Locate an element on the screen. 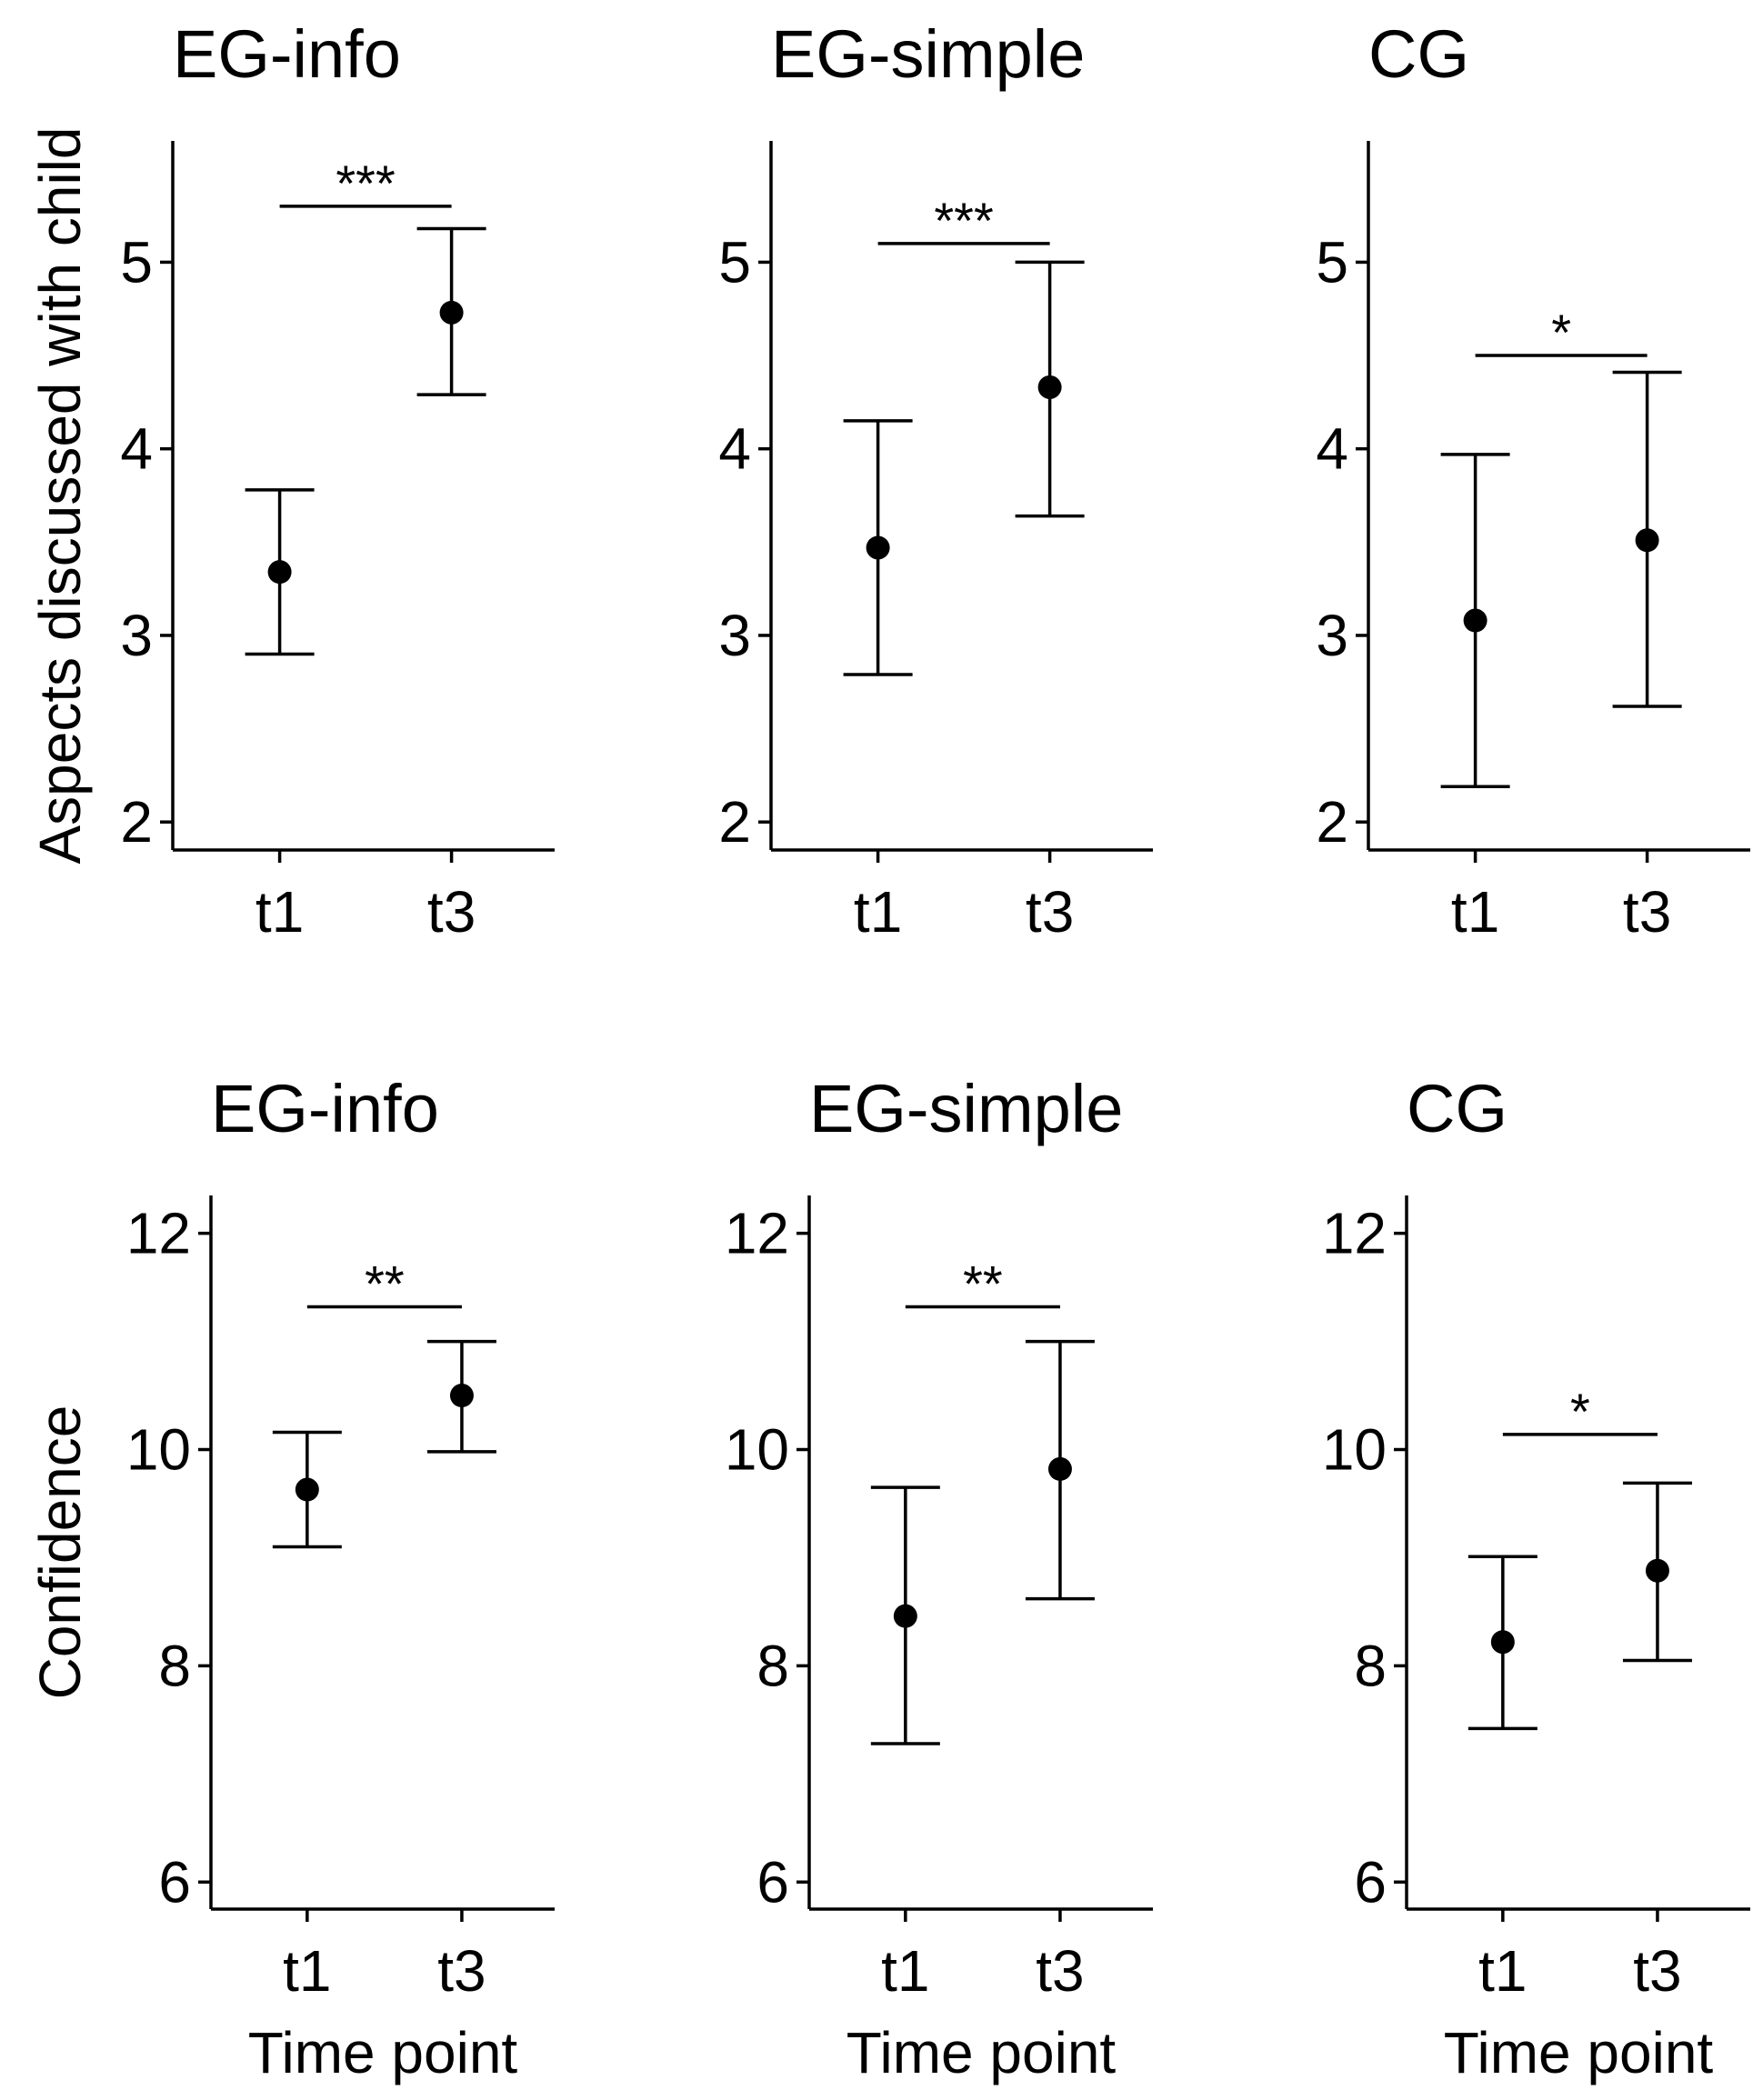 This screenshot has width=1763, height=2100. panel-5: 6 8 10 12 t1 t3 EG-simple Time point ** is located at coordinates (939, 1578).